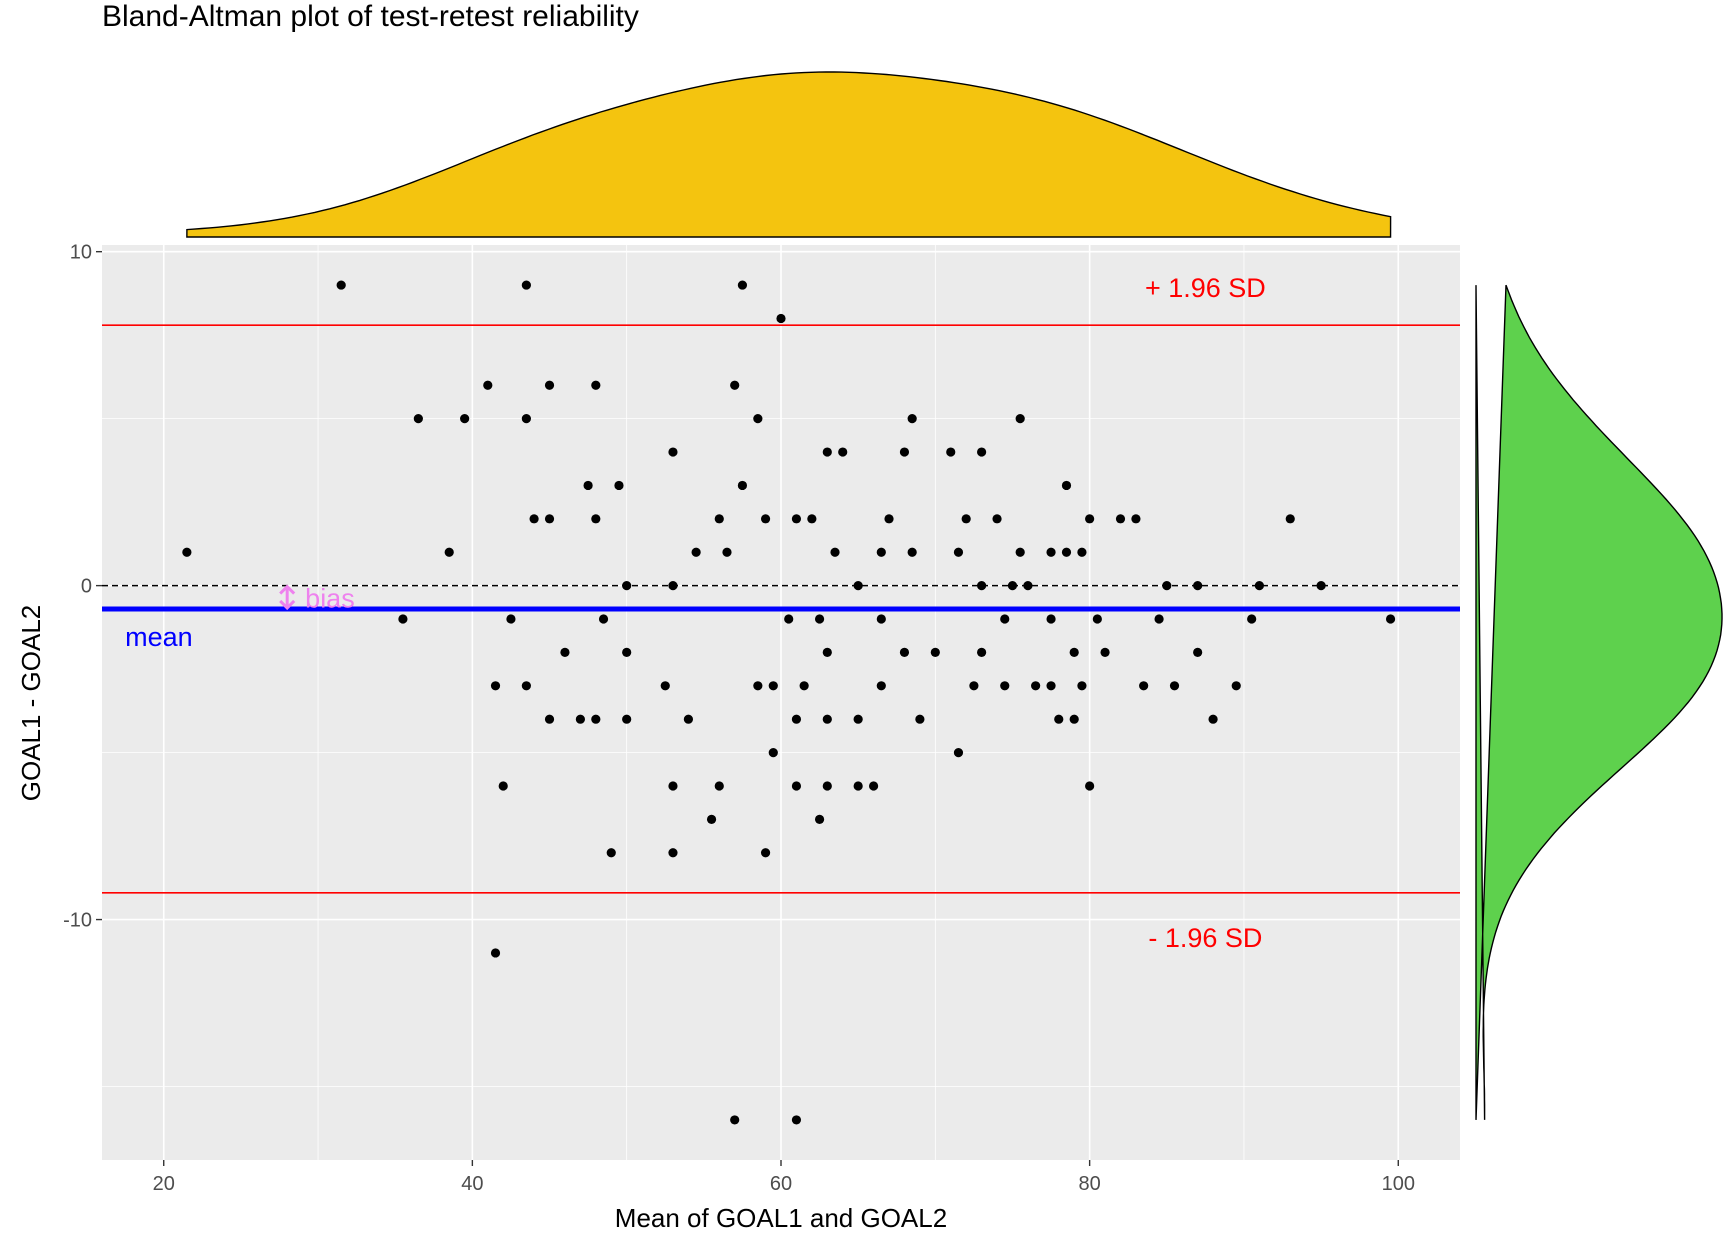  I want to click on top-density-curve, so click(789, 154).